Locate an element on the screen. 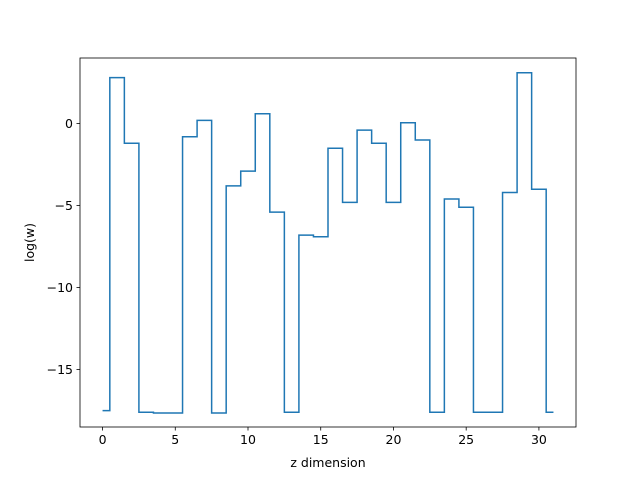 The height and width of the screenshot is (480, 640). x-tick-label: 0 is located at coordinates (103, 439).